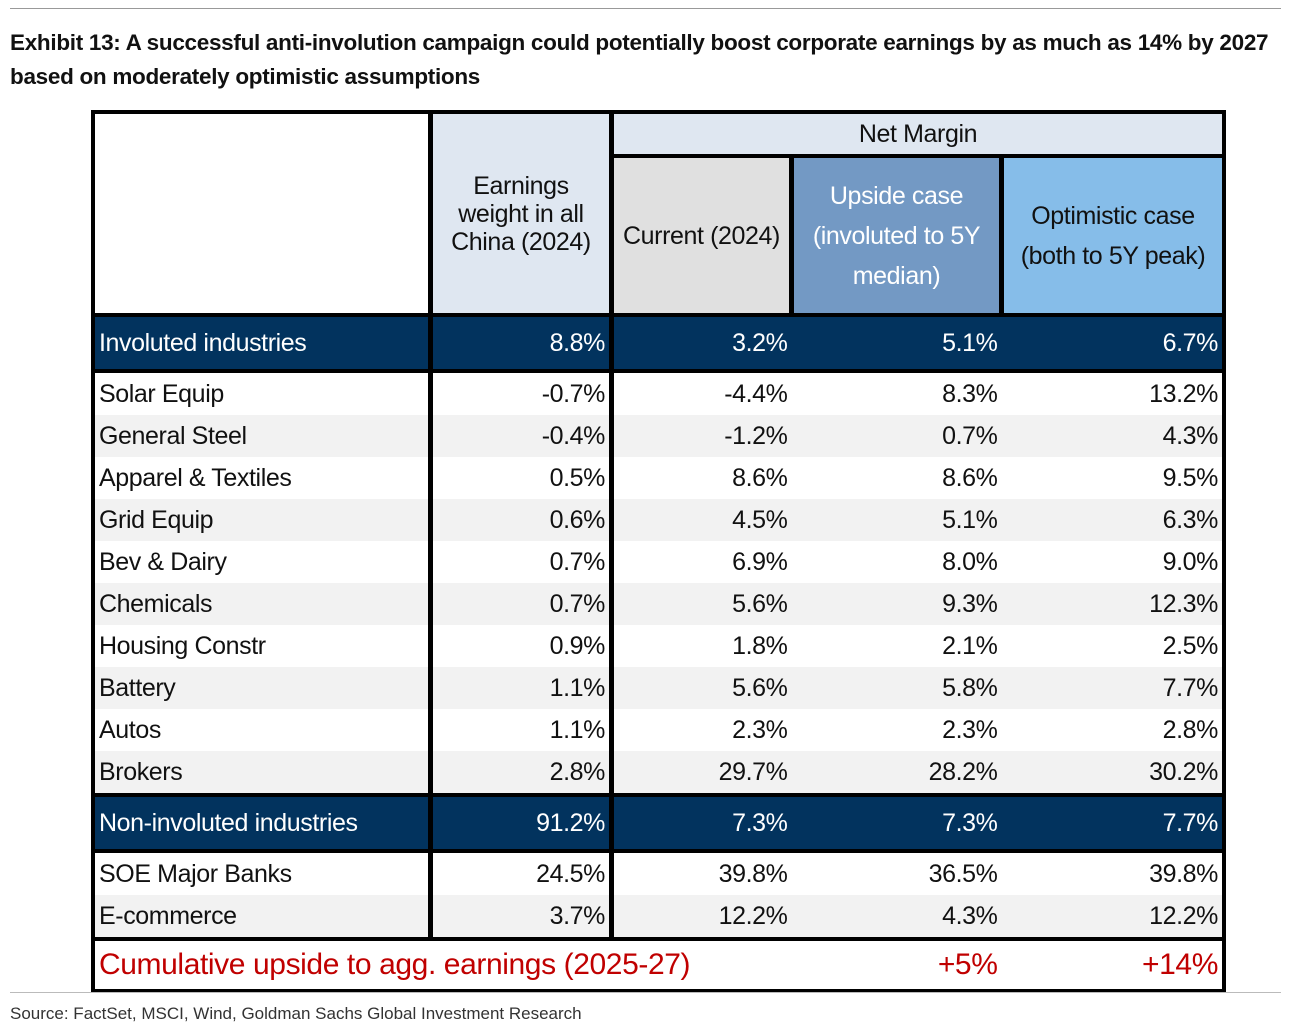 The width and height of the screenshot is (1289, 1036). What do you see at coordinates (1112, 604) in the screenshot?
I see `optimistic-cell: 12.3%` at bounding box center [1112, 604].